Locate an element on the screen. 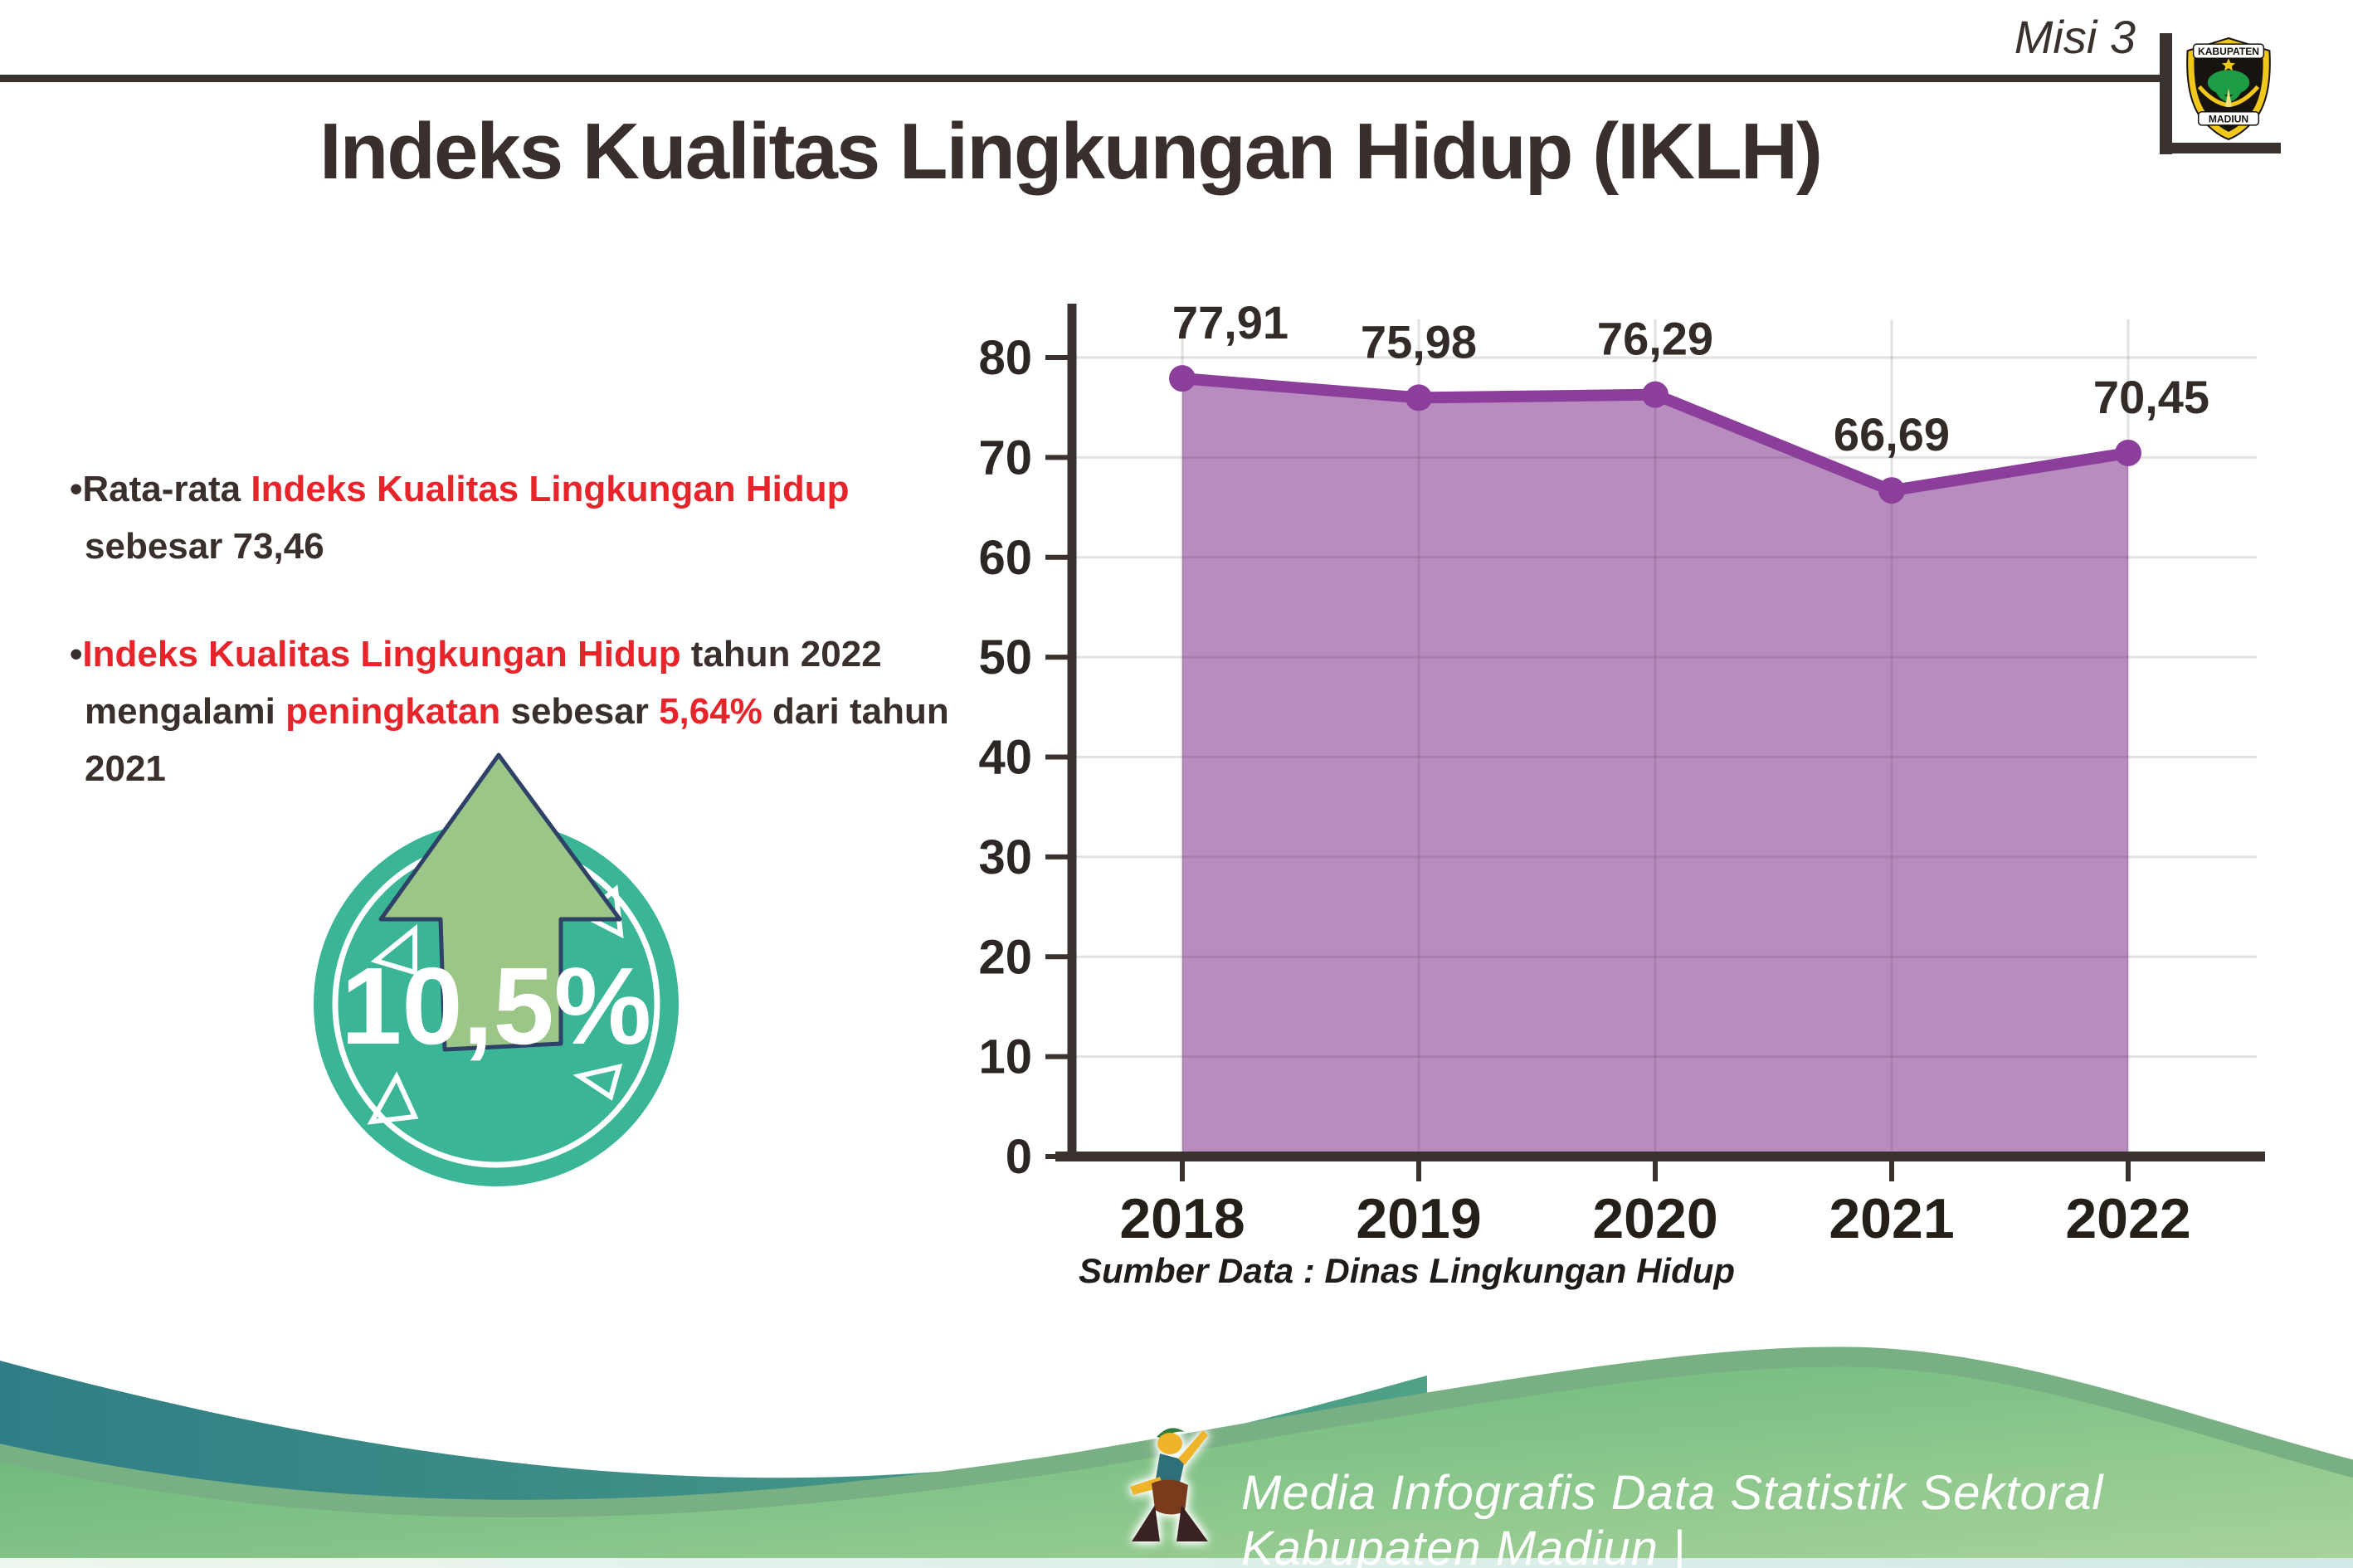 The height and width of the screenshot is (1568, 2353). logo-star-icon is located at coordinates (2228, 64).